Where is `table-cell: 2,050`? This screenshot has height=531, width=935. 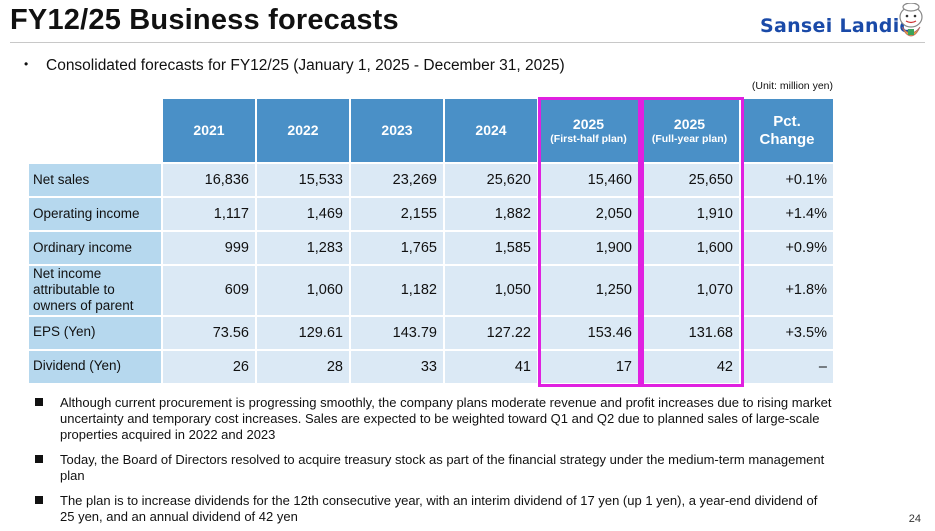 table-cell: 2,050 is located at coordinates (588, 214).